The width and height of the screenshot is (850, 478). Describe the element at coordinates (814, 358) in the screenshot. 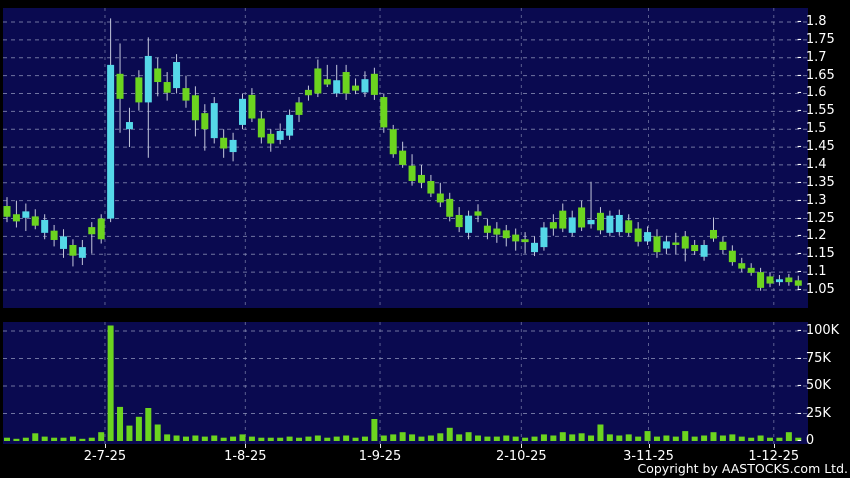

I see `volume-axis-label: - 75K` at that location.